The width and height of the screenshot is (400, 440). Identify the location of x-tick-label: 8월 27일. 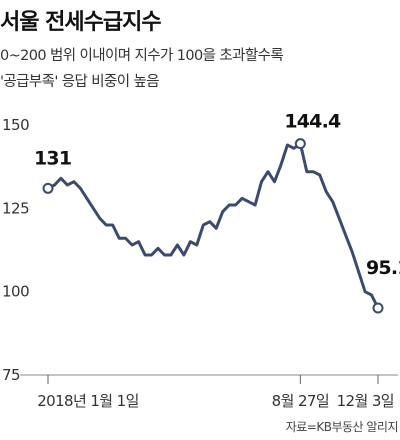
(300, 401).